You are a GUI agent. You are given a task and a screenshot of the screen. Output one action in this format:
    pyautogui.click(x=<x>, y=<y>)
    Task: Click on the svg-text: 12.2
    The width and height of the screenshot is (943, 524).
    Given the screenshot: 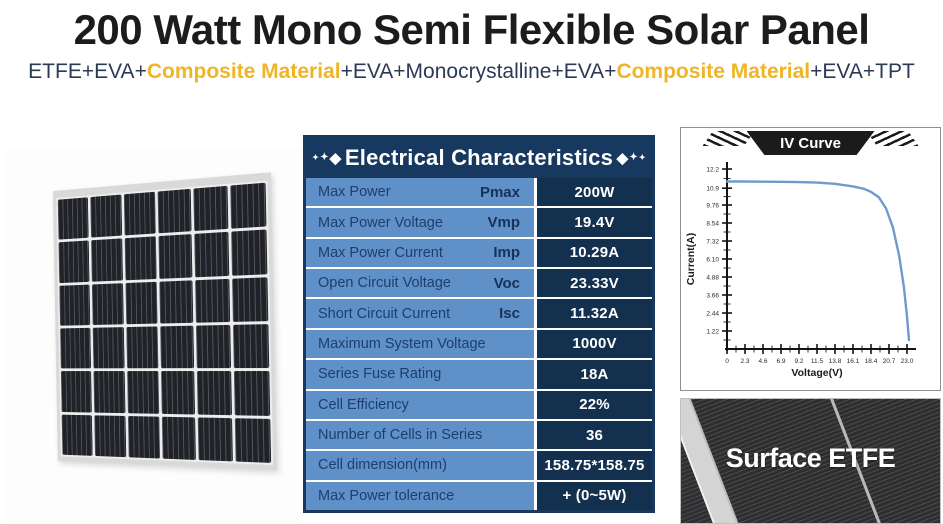 What is the action you would take?
    pyautogui.click(x=712, y=170)
    